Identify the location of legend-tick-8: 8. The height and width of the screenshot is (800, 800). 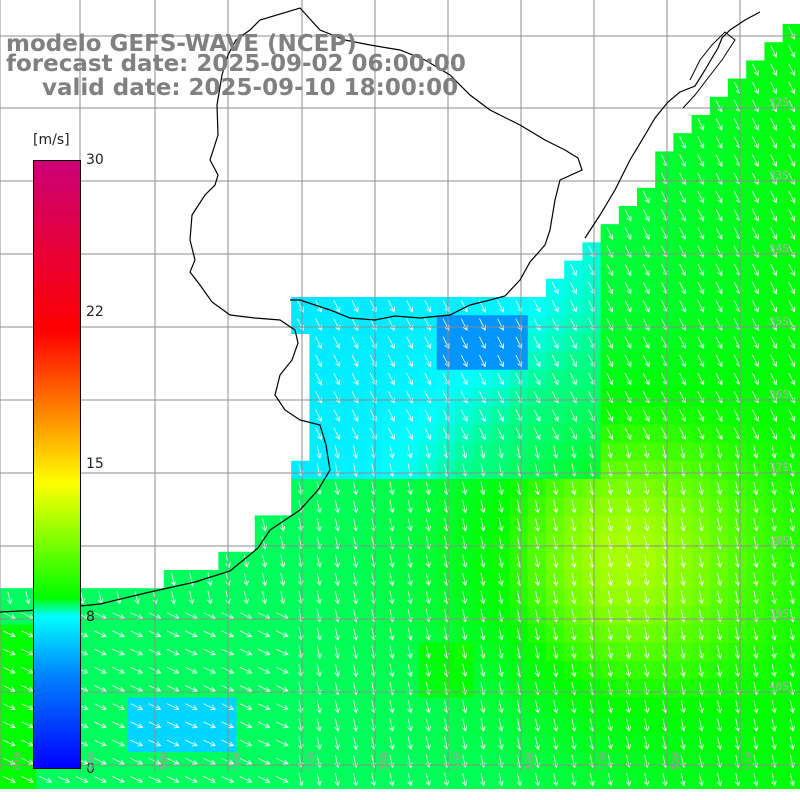
(90, 617).